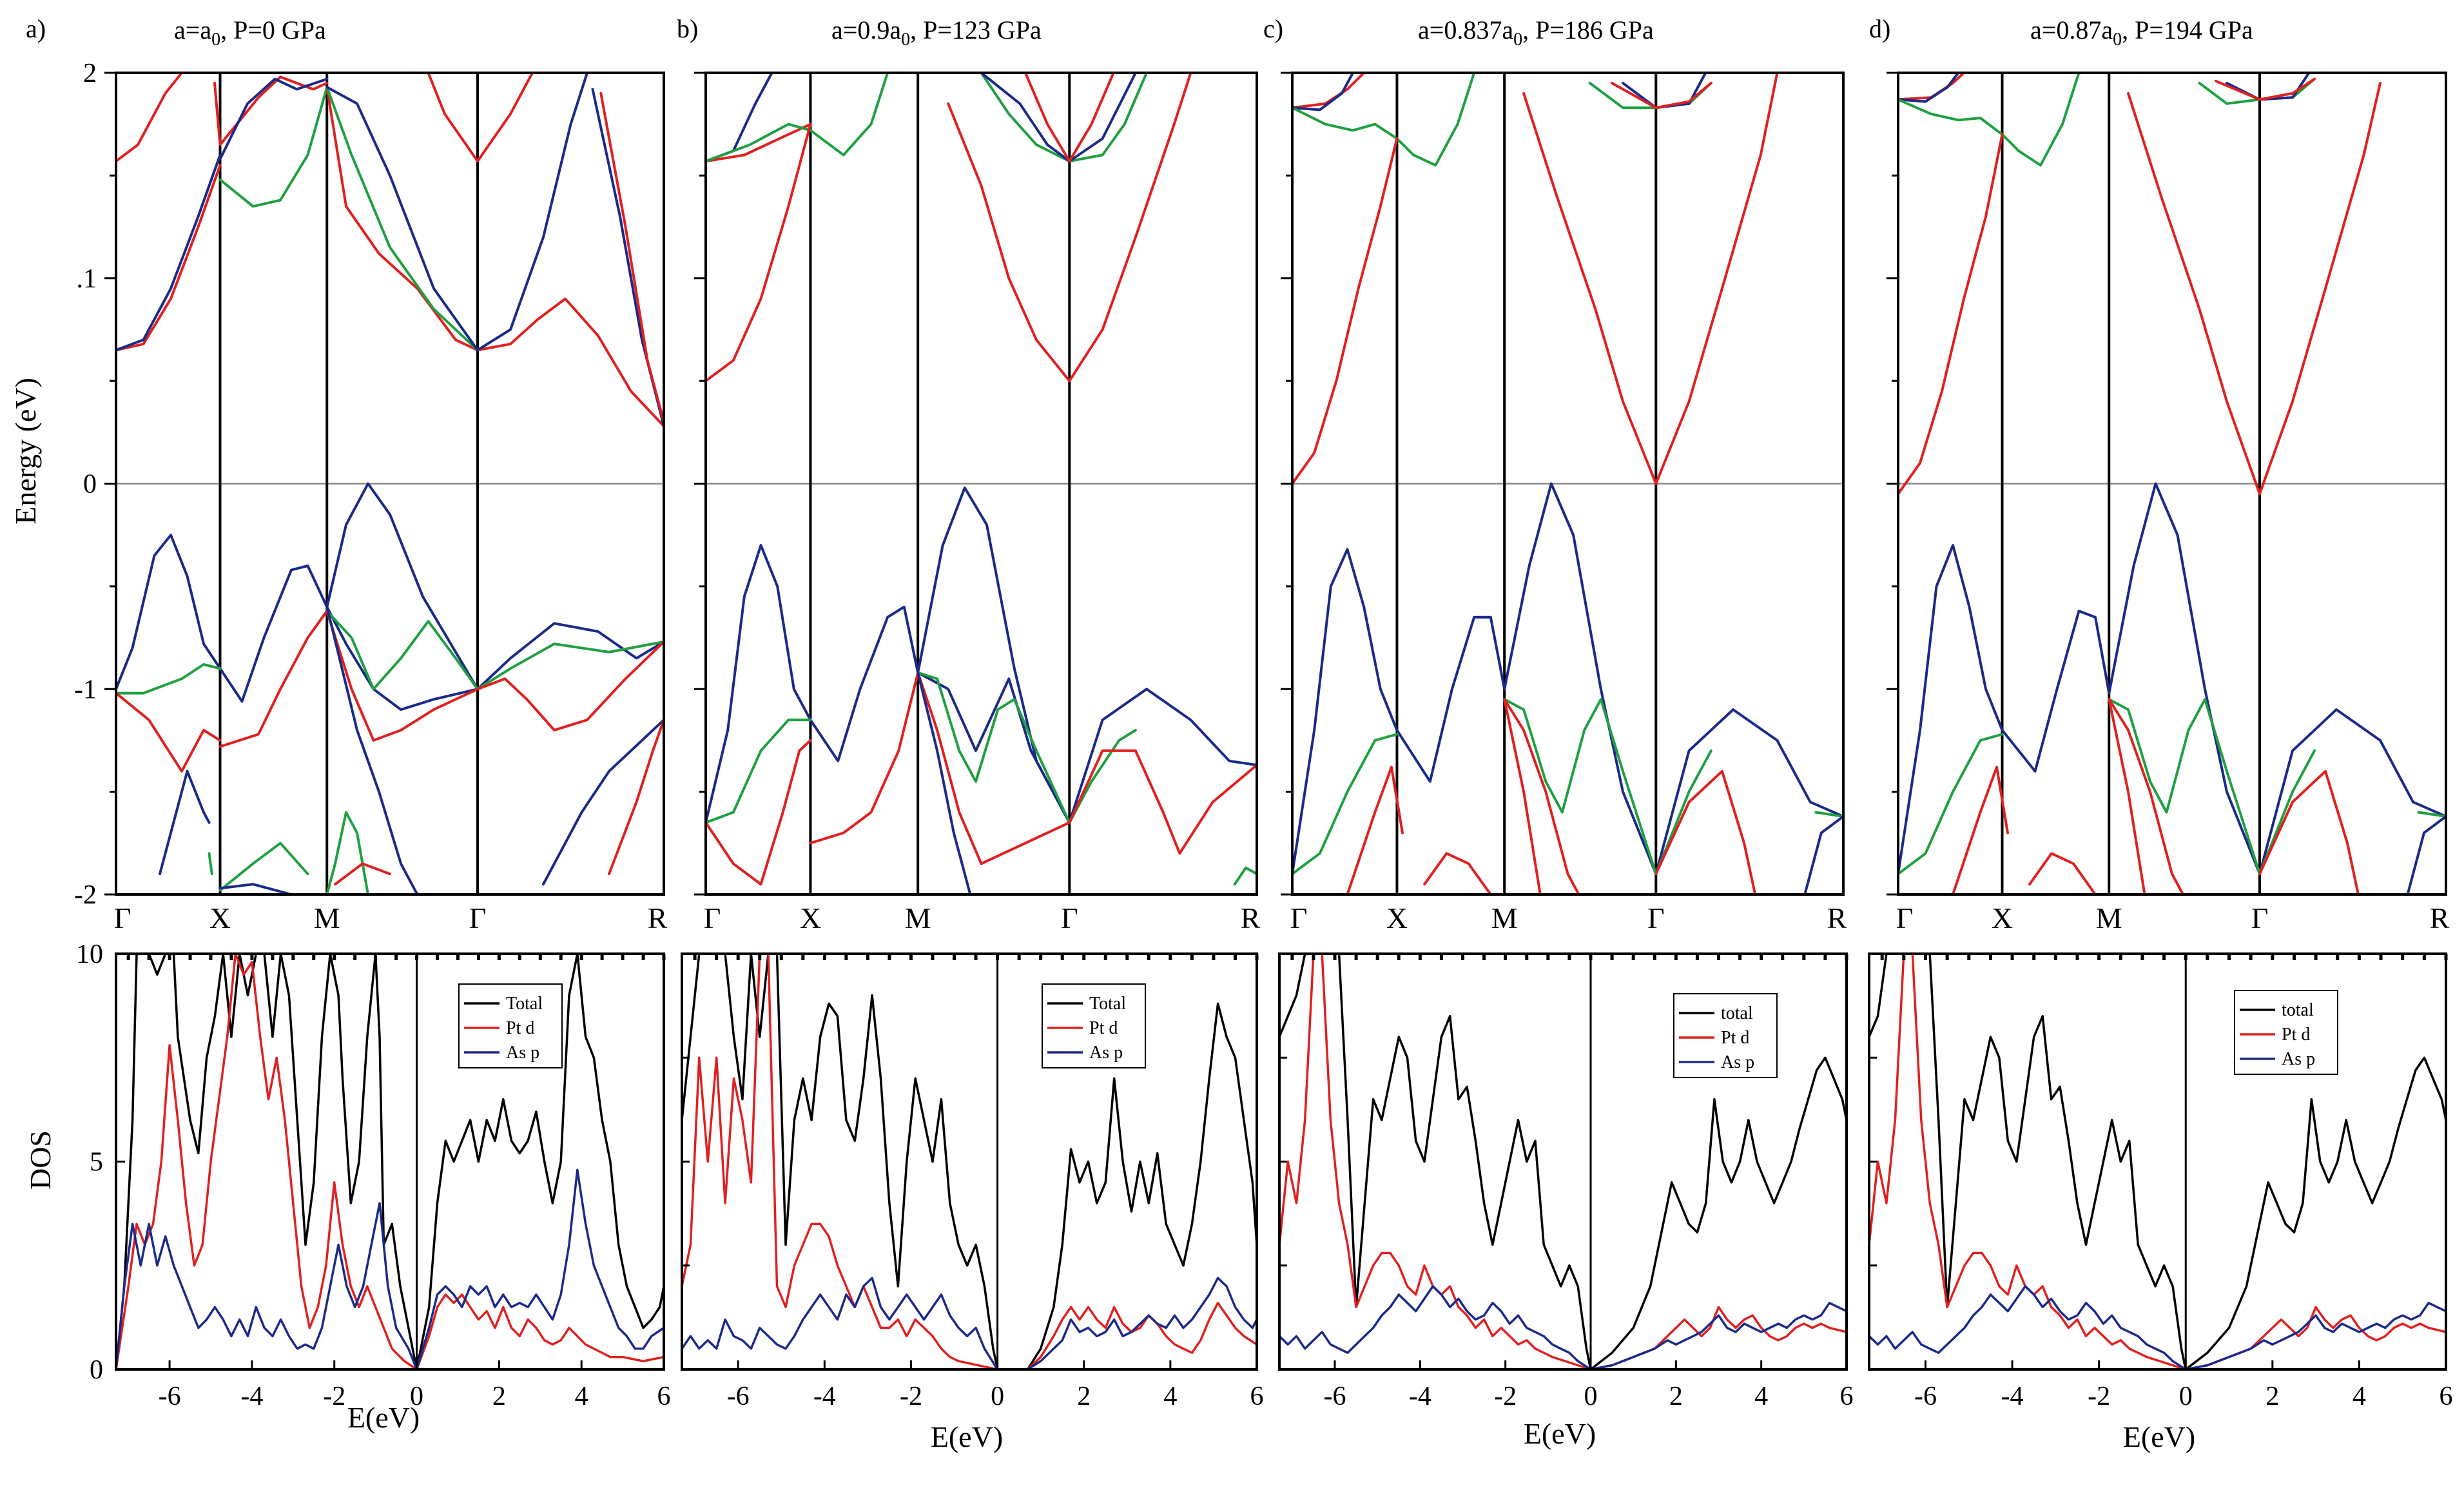  Describe the element at coordinates (41, 1160) in the screenshot. I see `dos-y-axis-label: DOS` at that location.